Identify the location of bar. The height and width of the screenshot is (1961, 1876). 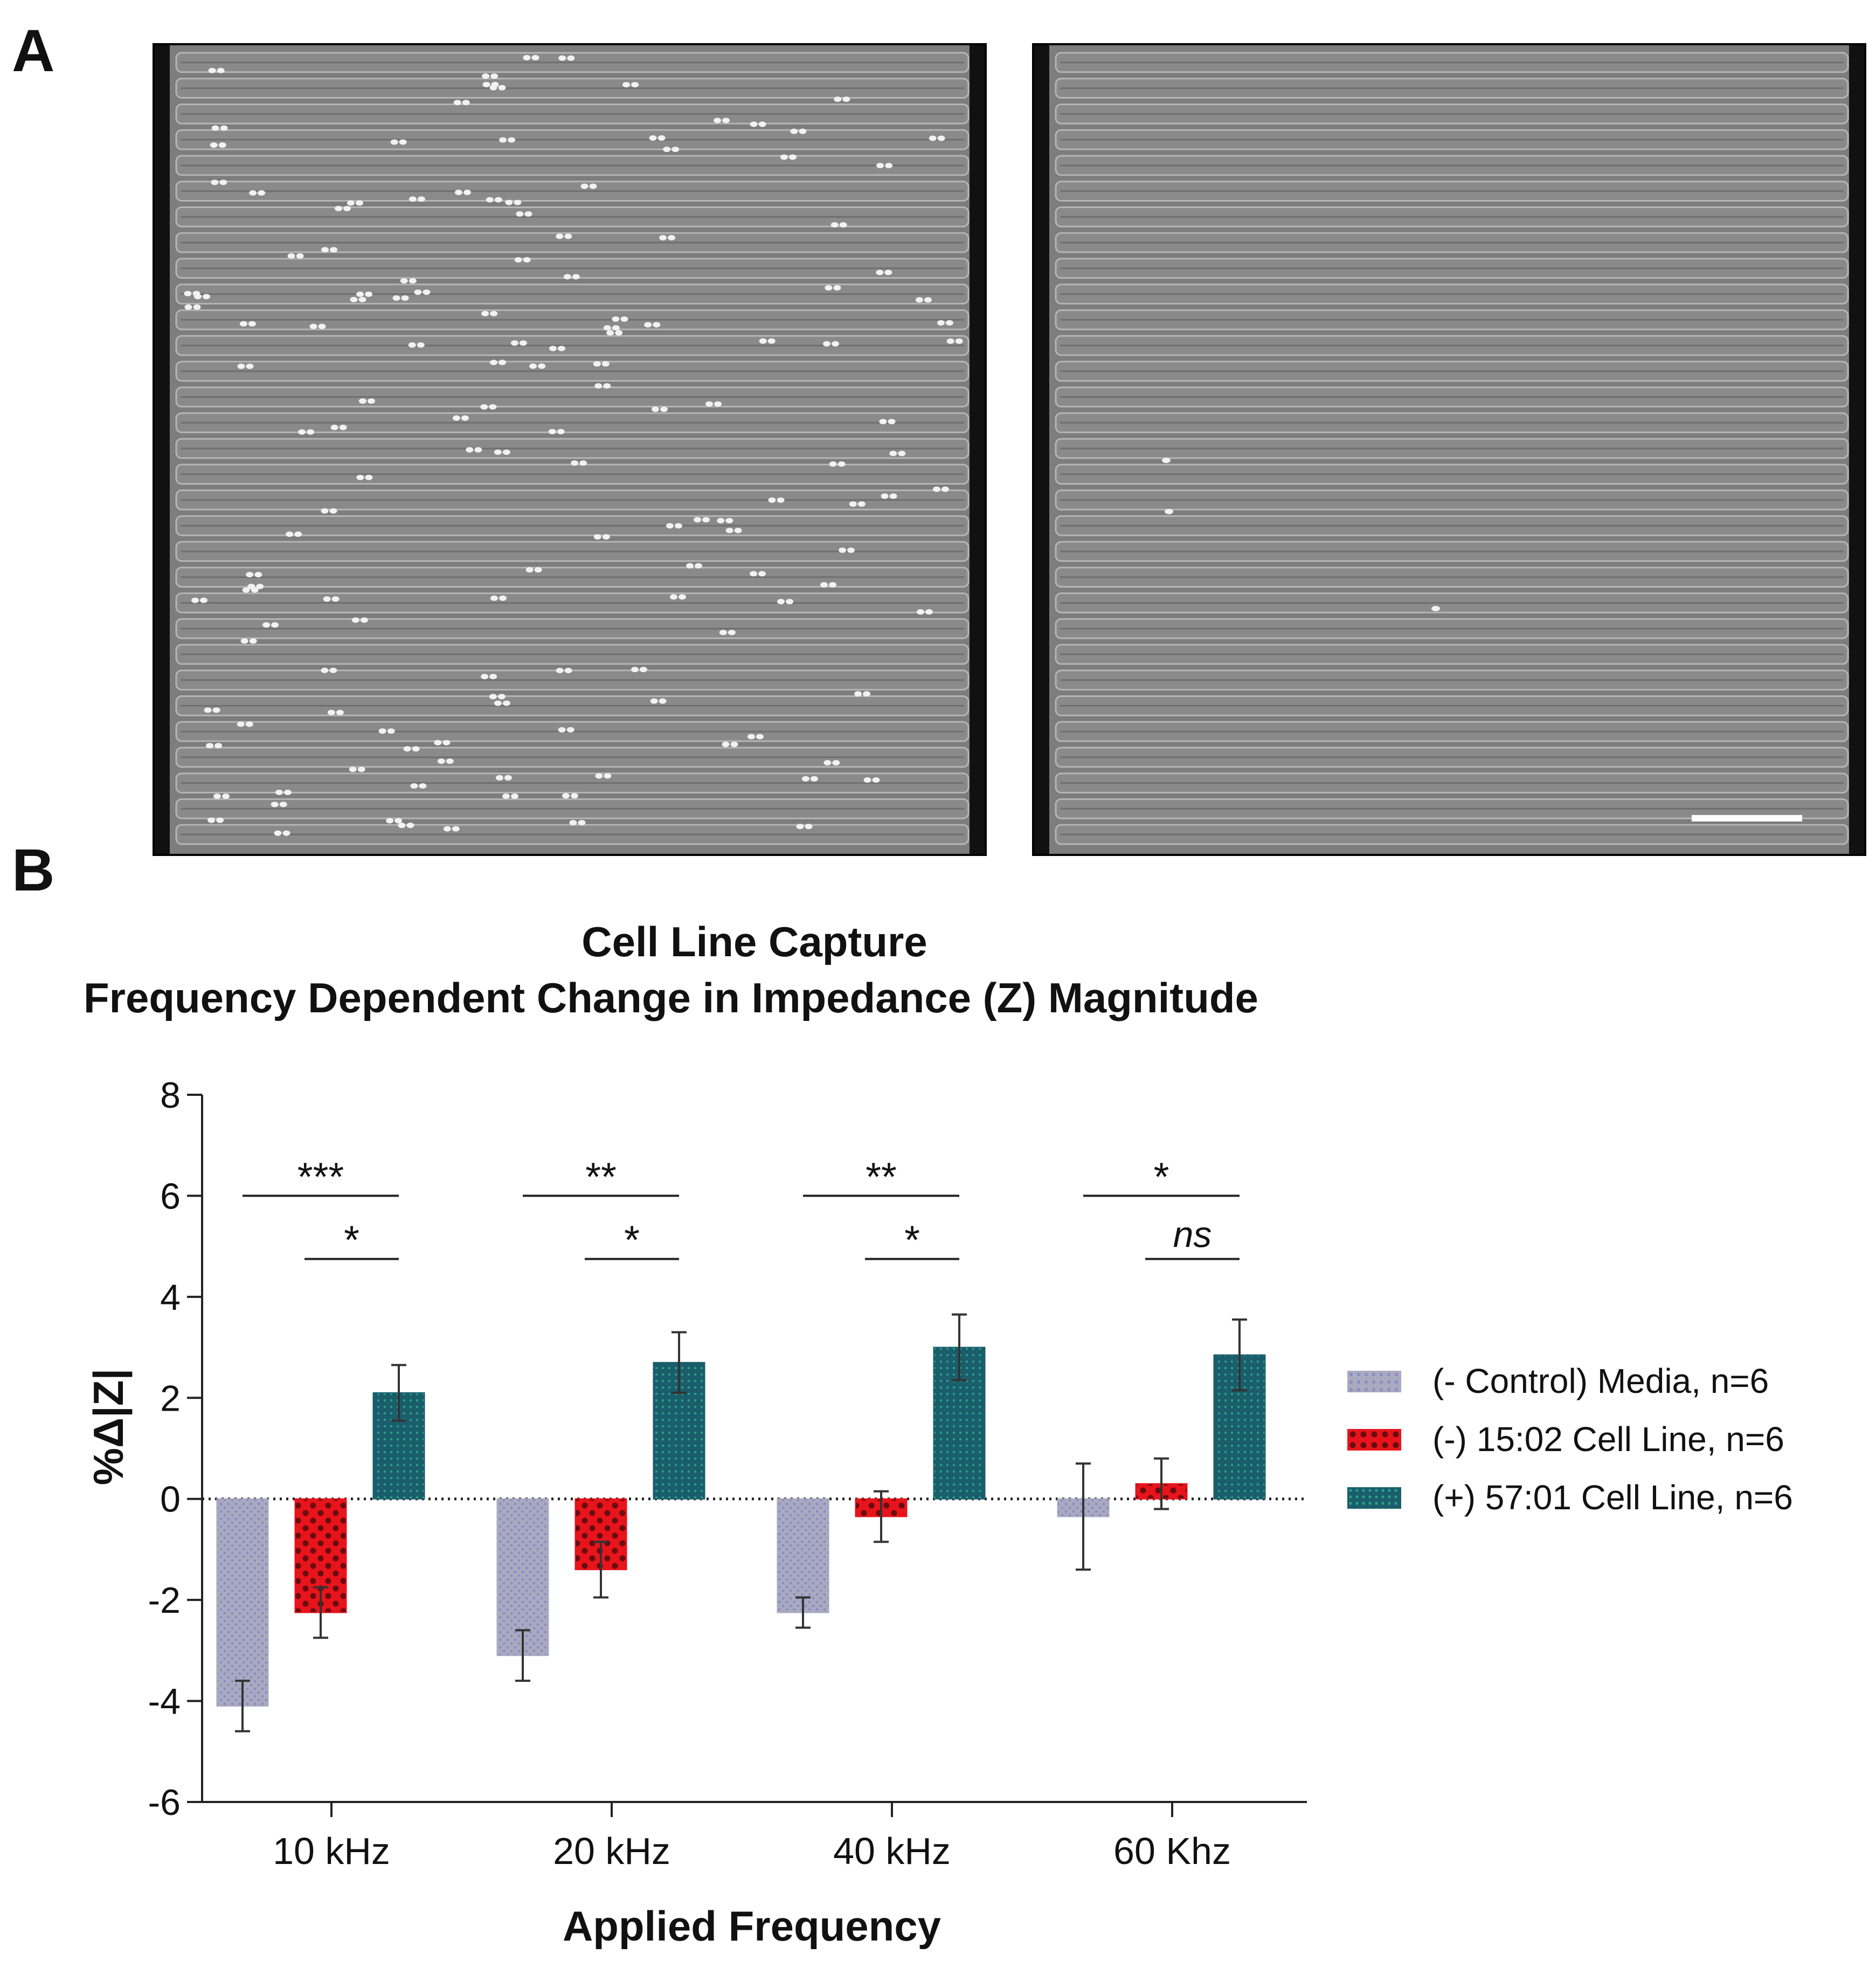
(242, 1602).